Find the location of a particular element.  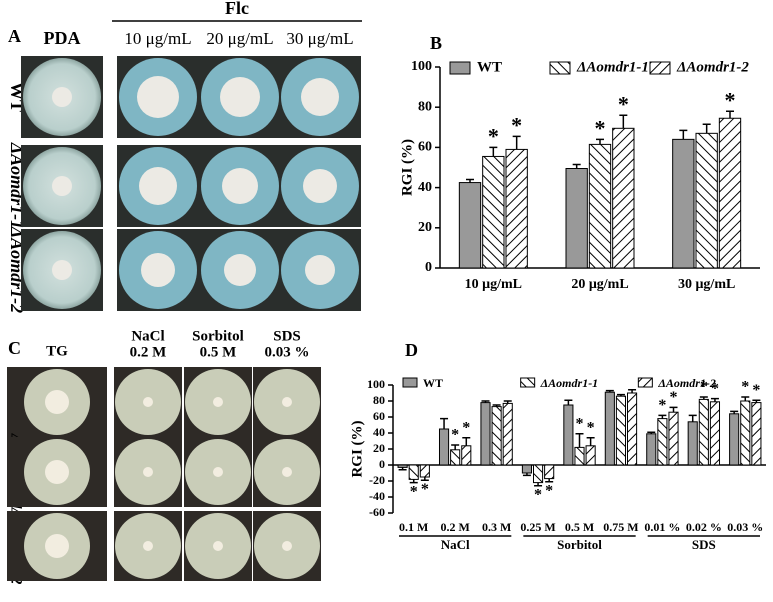

x-tick-label: 0.03 % is located at coordinates (745, 527).